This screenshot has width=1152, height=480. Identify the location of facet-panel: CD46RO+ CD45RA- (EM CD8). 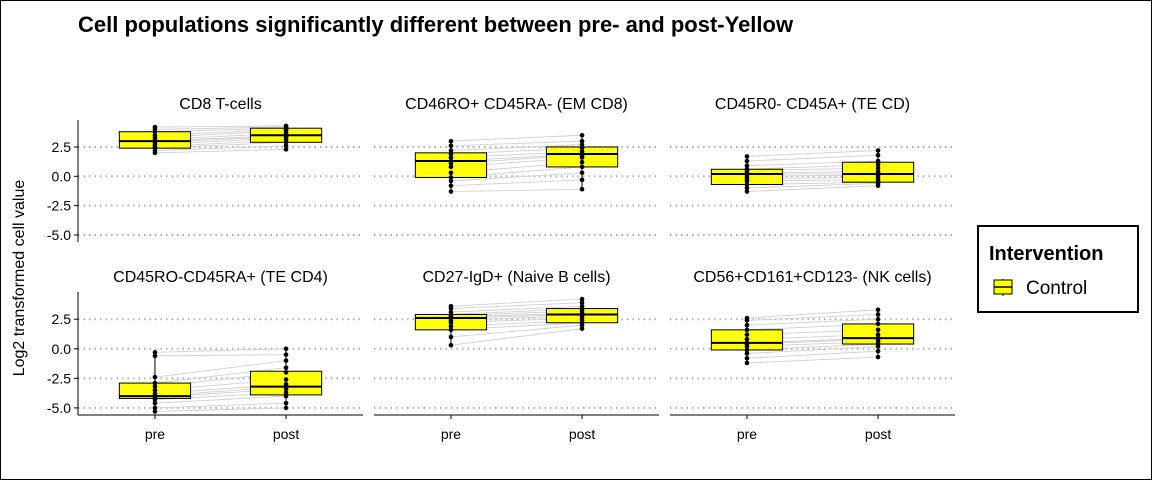
(516, 166).